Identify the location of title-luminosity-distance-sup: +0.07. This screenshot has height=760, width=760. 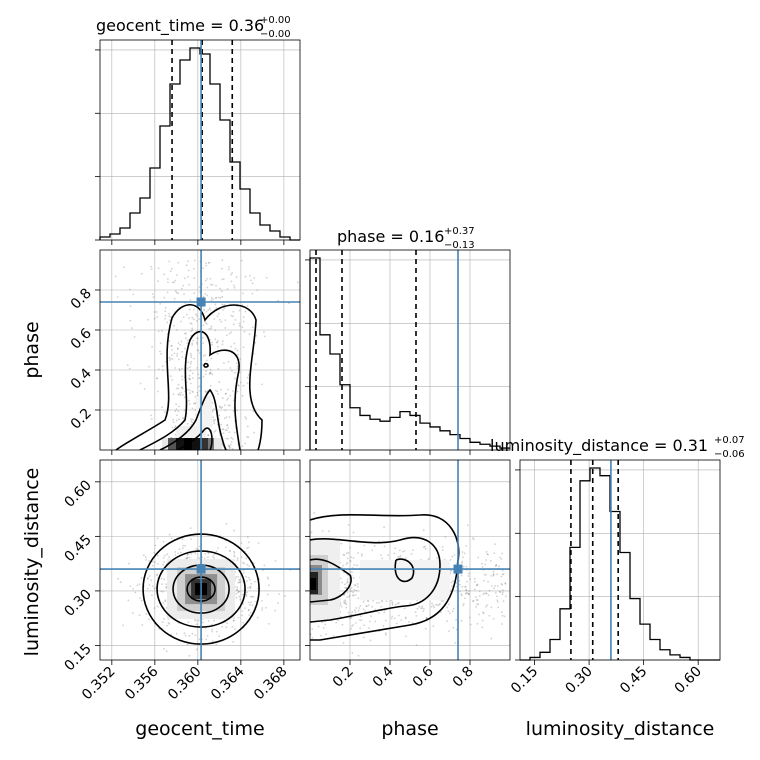
(729, 440).